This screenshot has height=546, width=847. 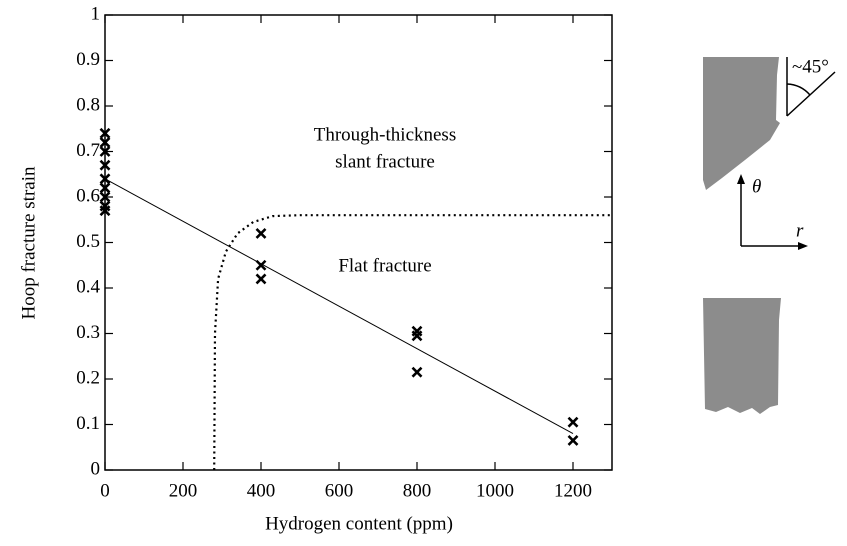 What do you see at coordinates (88, 104) in the screenshot?
I see `y-tick-label: 0.8` at bounding box center [88, 104].